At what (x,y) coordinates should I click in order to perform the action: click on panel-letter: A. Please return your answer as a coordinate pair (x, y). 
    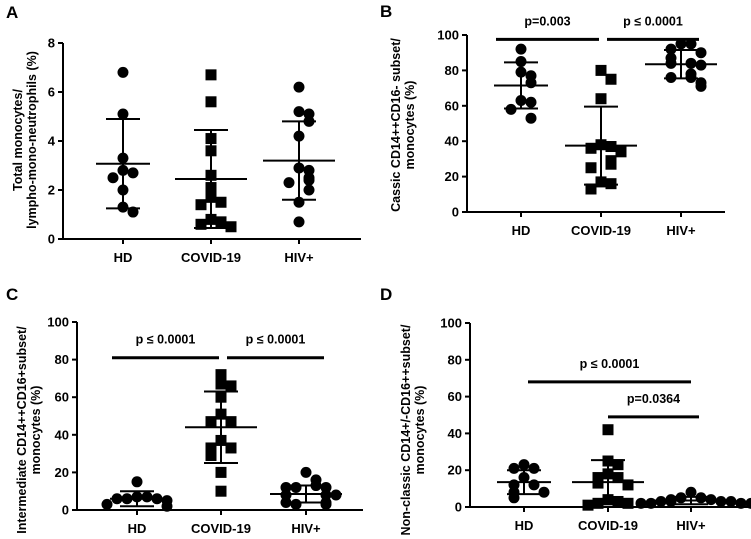
    Looking at the image, I should click on (12, 12).